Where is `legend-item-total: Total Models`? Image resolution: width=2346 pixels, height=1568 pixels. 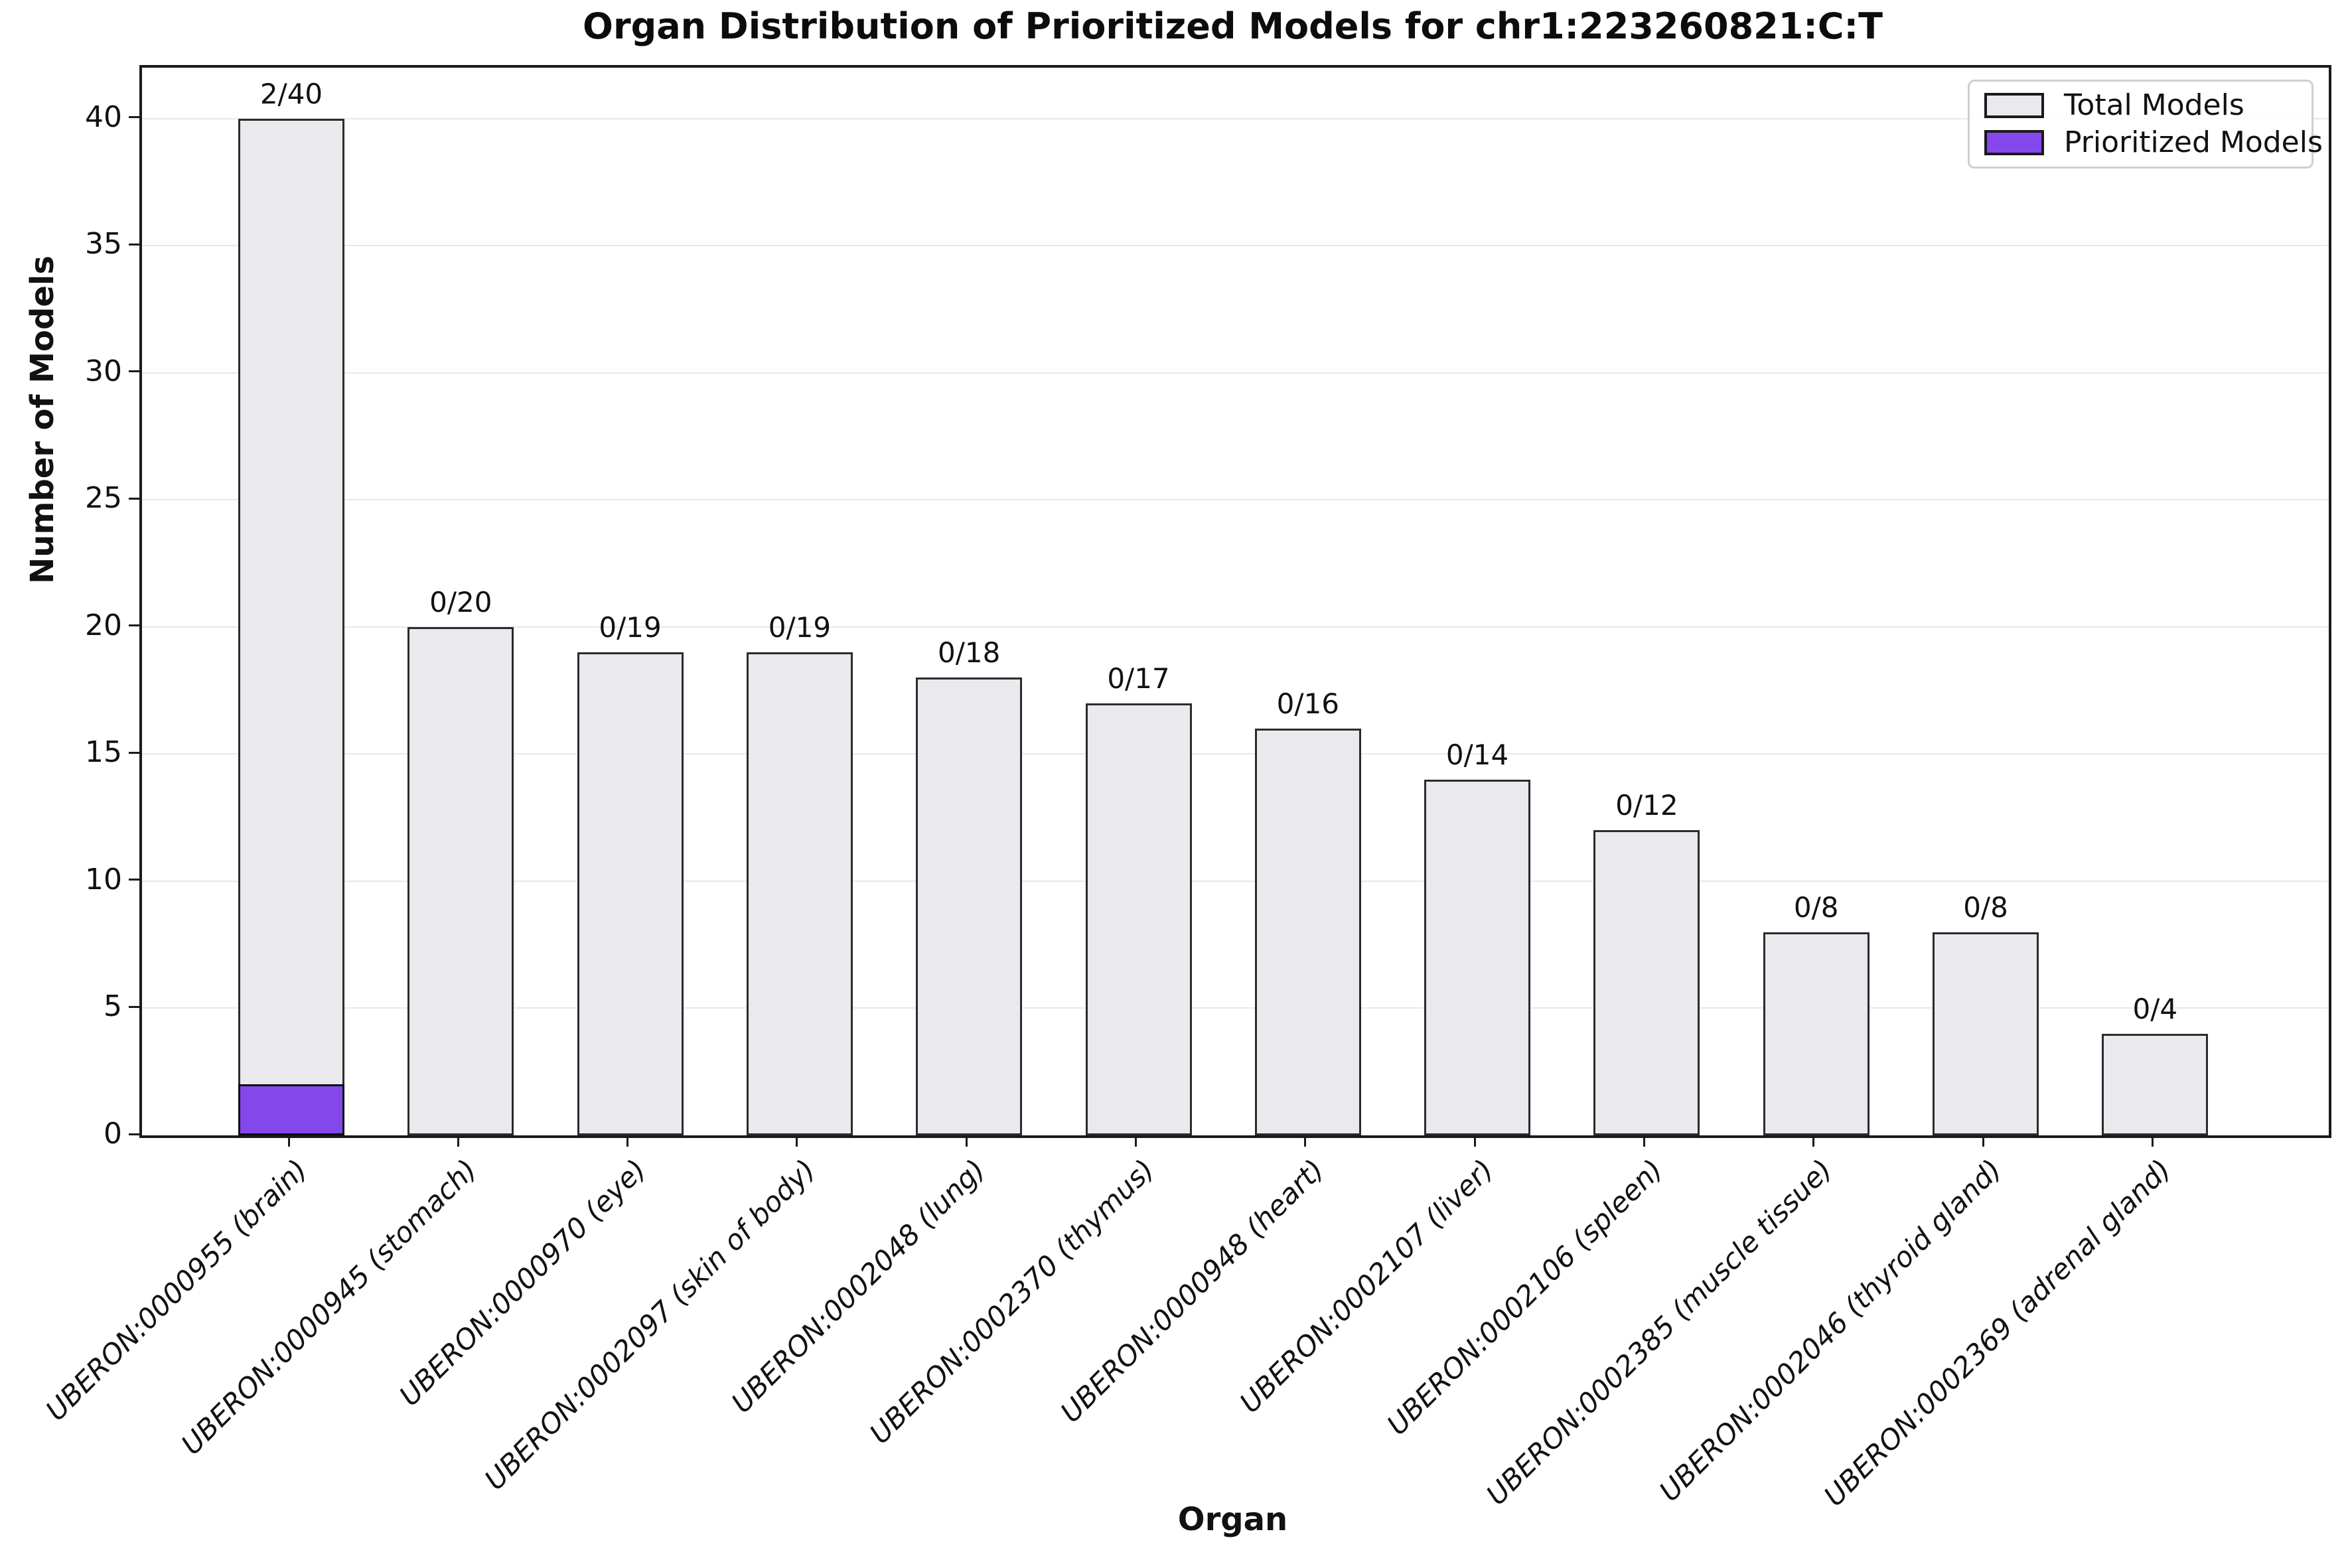 legend-item-total: Total Models is located at coordinates (2147, 105).